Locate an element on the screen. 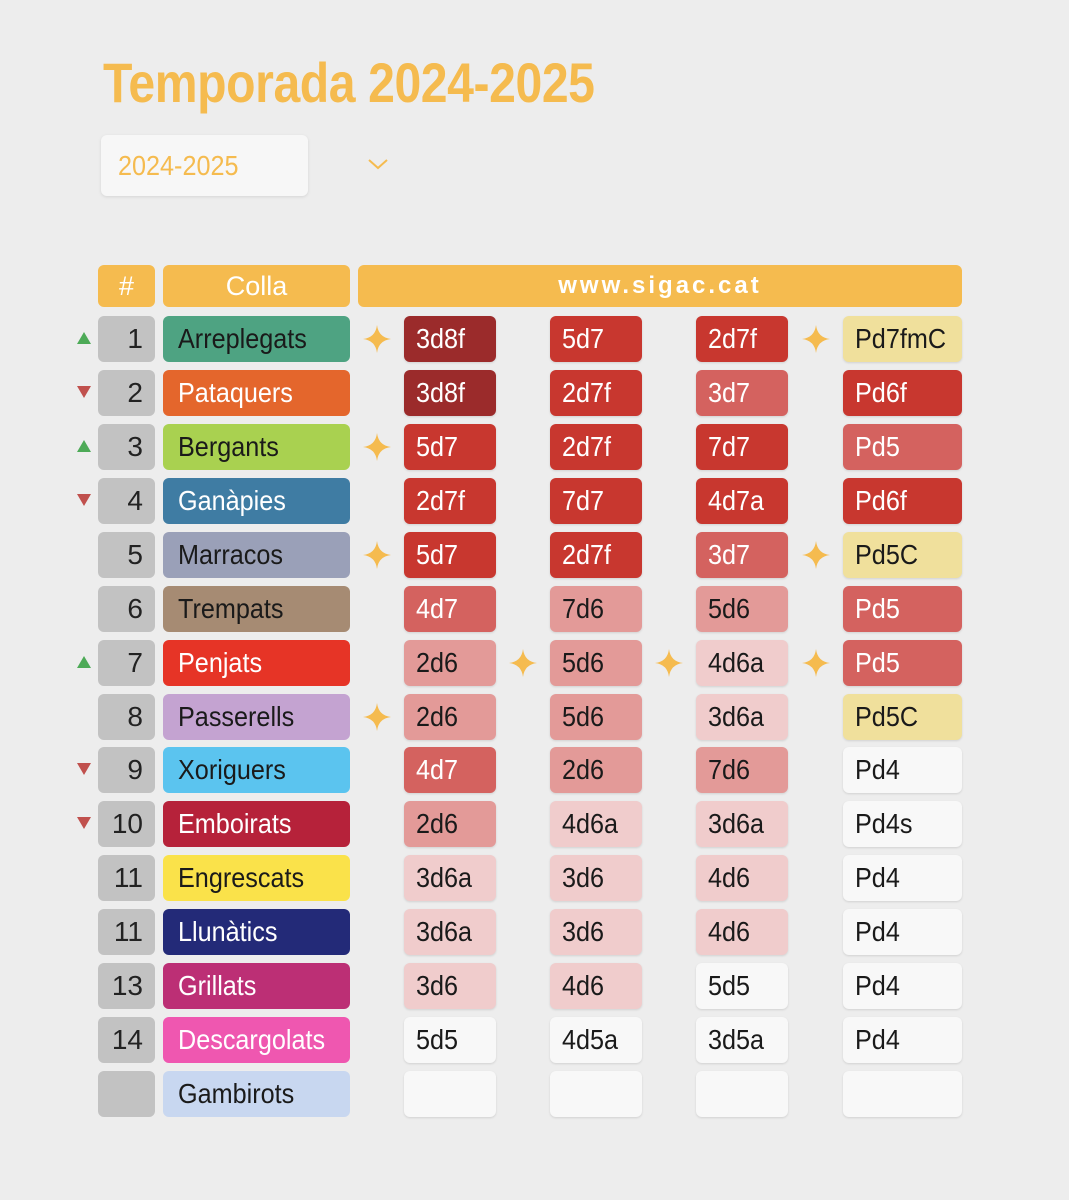 This screenshot has width=1069, height=1200. colla-name: Engrescats is located at coordinates (256, 878).